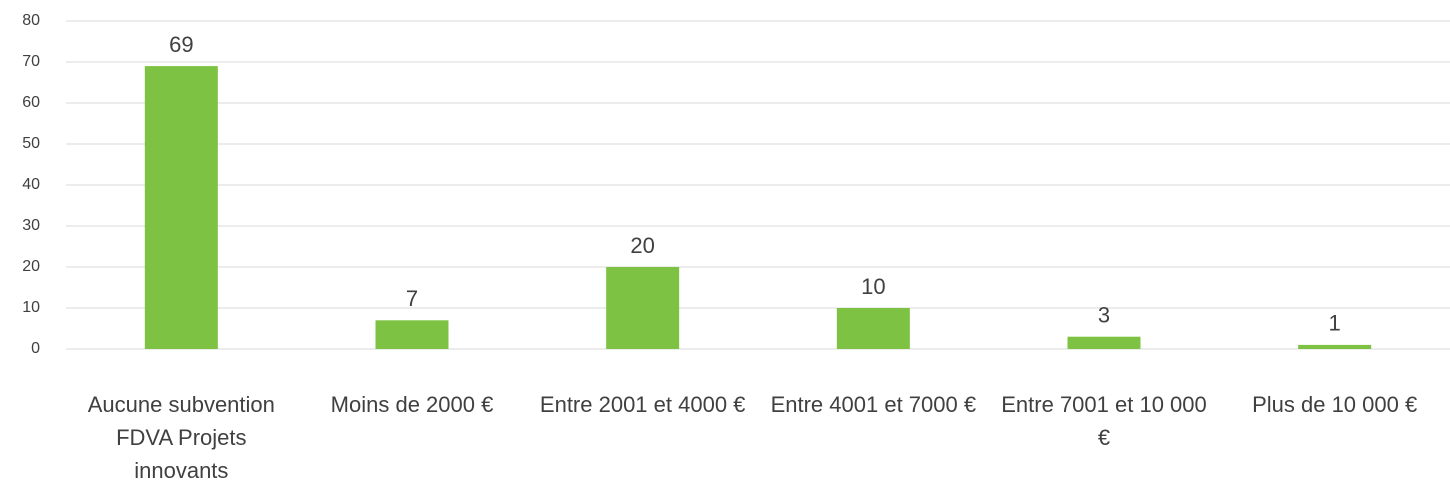 Image resolution: width=1450 pixels, height=491 pixels. I want to click on value-label: 20, so click(642, 245).